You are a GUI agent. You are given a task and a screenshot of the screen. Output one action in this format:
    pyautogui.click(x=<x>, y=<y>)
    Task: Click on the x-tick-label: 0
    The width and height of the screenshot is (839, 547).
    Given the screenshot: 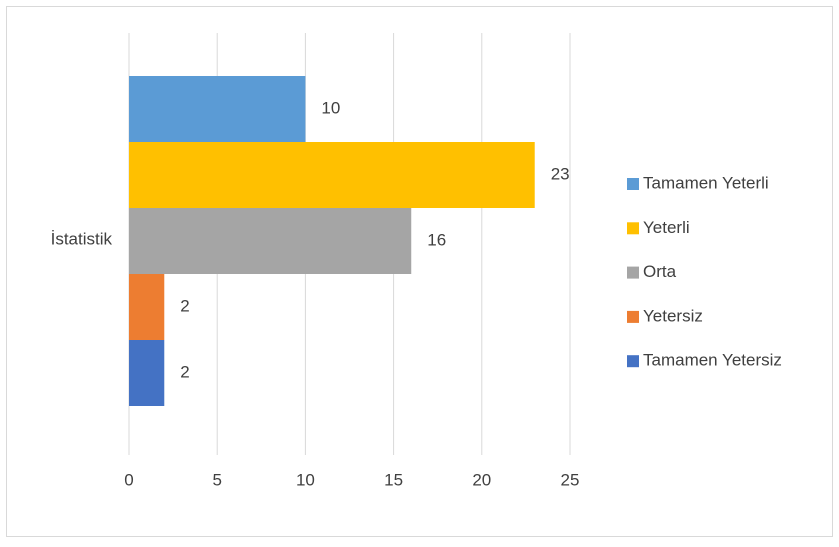 What is the action you would take?
    pyautogui.click(x=128, y=479)
    